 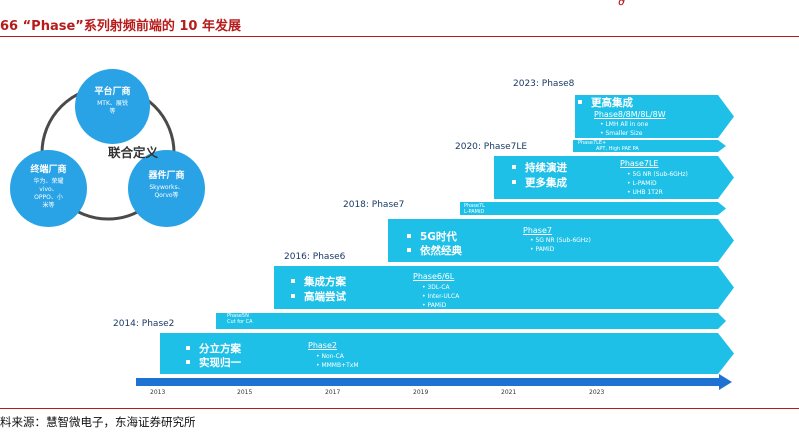 I want to click on phase6-bullet-1: 集成方案, so click(x=318, y=282).